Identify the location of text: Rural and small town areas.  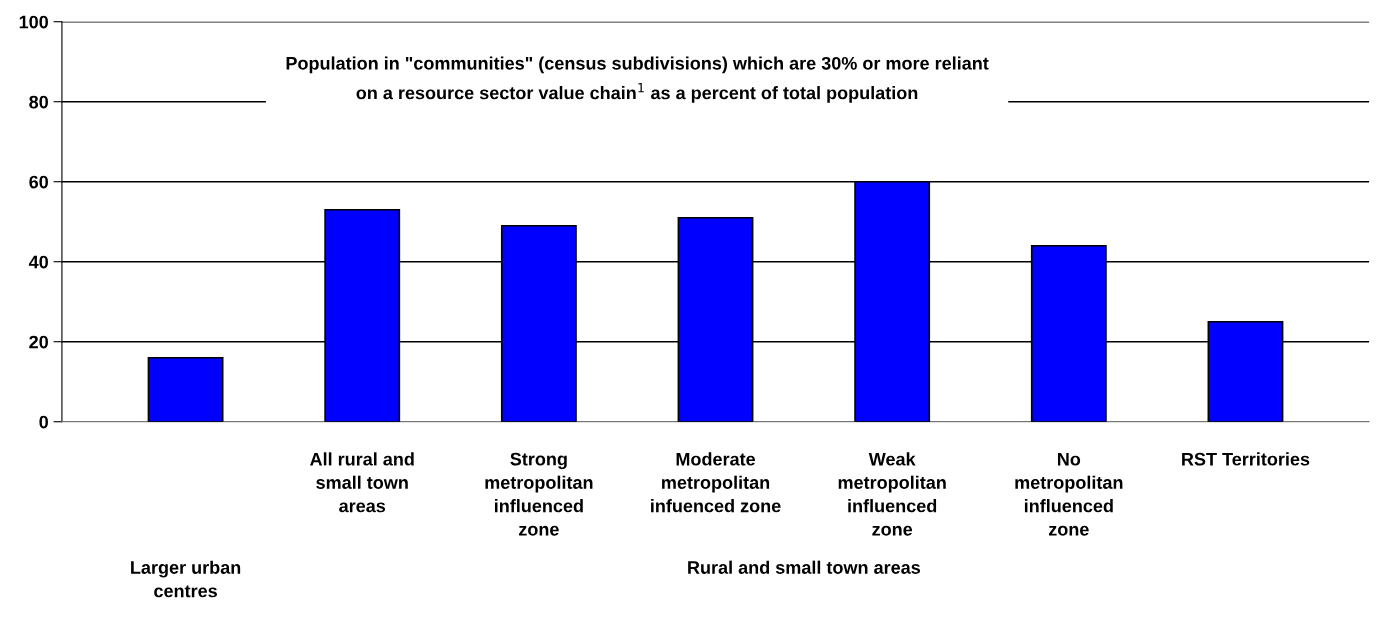
(804, 567).